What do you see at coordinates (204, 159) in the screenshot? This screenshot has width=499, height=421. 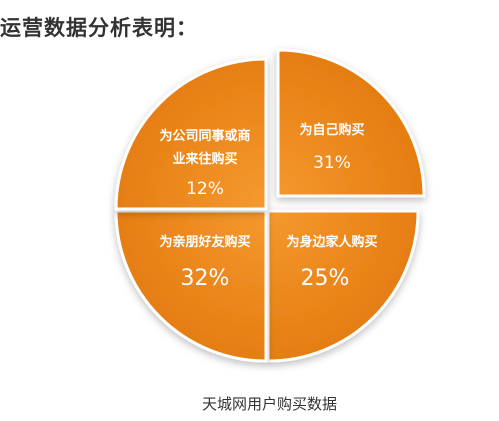 I see `slice-label-business-line2: 业来往购买` at bounding box center [204, 159].